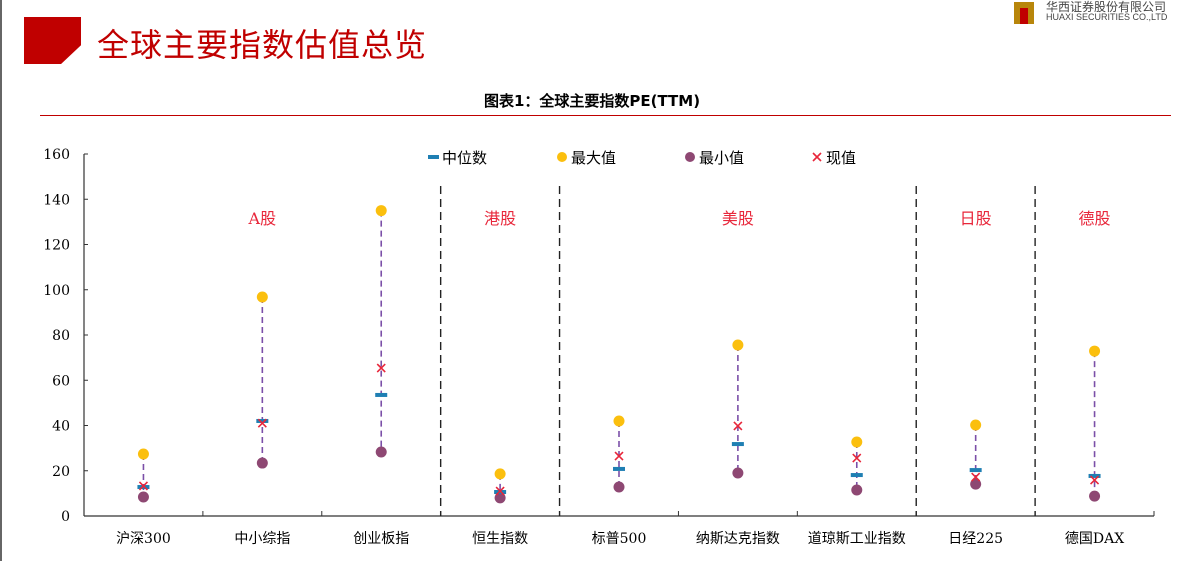  What do you see at coordinates (56, 200) in the screenshot?
I see `y-tick-label: 140` at bounding box center [56, 200].